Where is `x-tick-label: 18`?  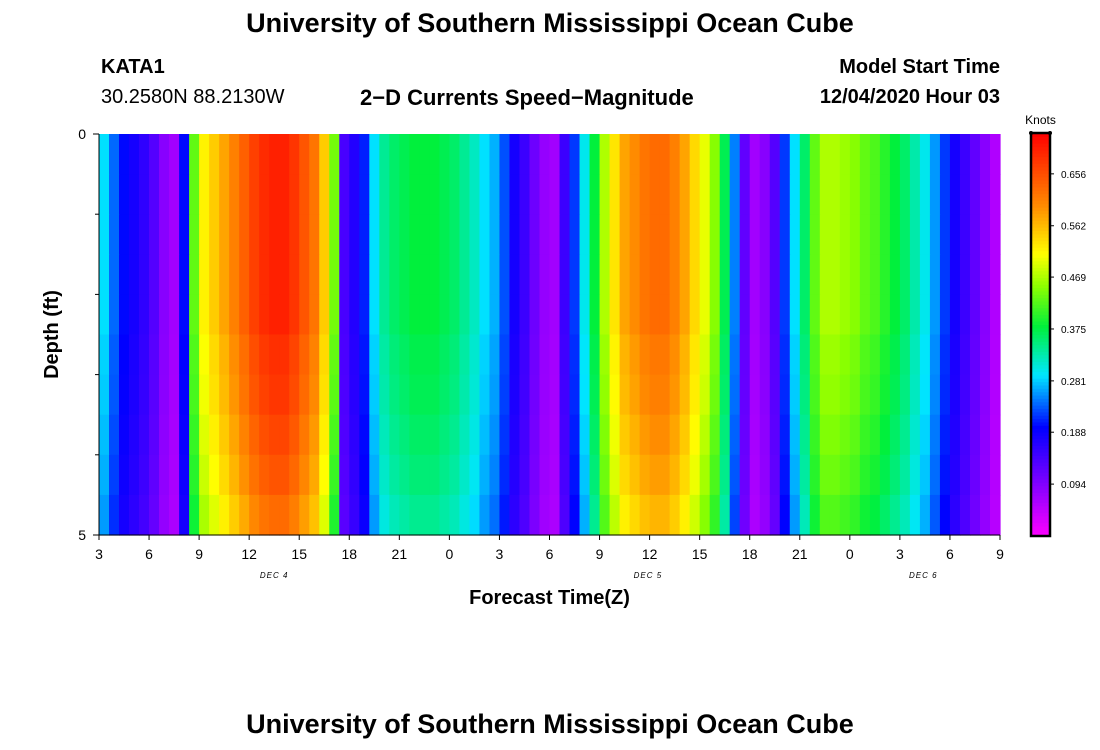
x-tick-label: 18 is located at coordinates (349, 554).